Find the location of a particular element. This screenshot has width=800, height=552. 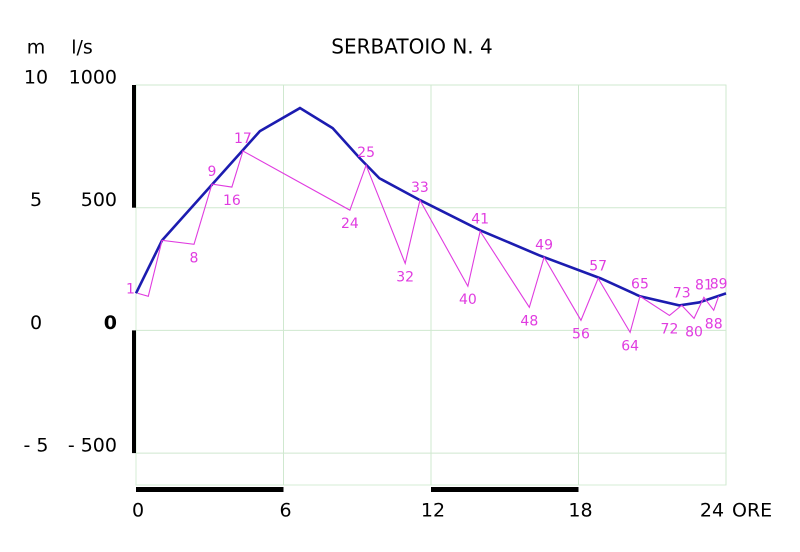

x-tick-label: 18 is located at coordinates (580, 511).